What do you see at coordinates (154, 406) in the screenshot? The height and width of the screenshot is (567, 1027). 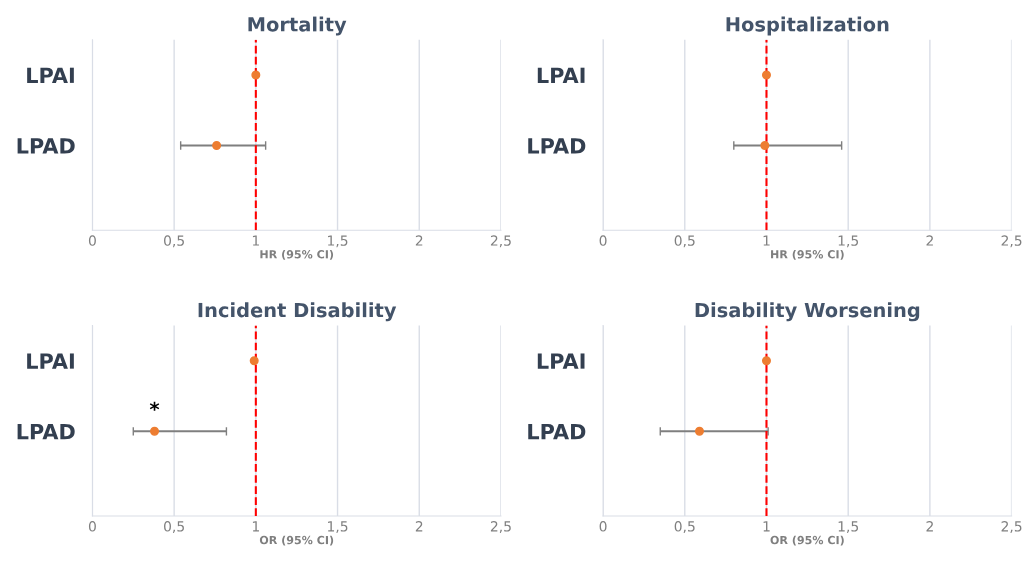 I see `annotation: *` at bounding box center [154, 406].